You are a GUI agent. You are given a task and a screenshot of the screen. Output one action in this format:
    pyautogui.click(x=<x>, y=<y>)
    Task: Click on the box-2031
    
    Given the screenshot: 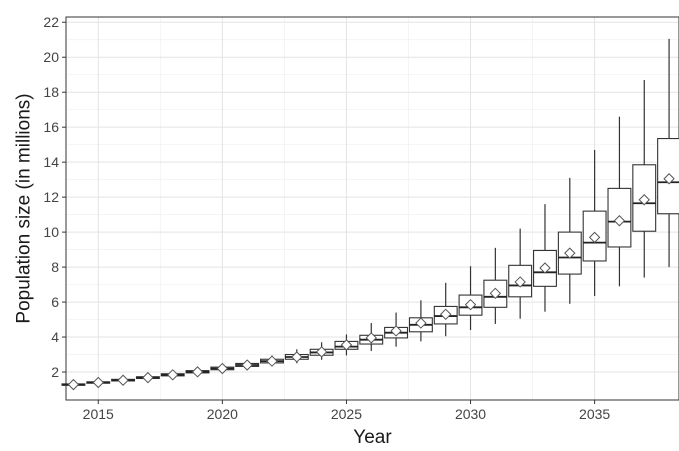 What is the action you would take?
    pyautogui.click(x=495, y=285)
    